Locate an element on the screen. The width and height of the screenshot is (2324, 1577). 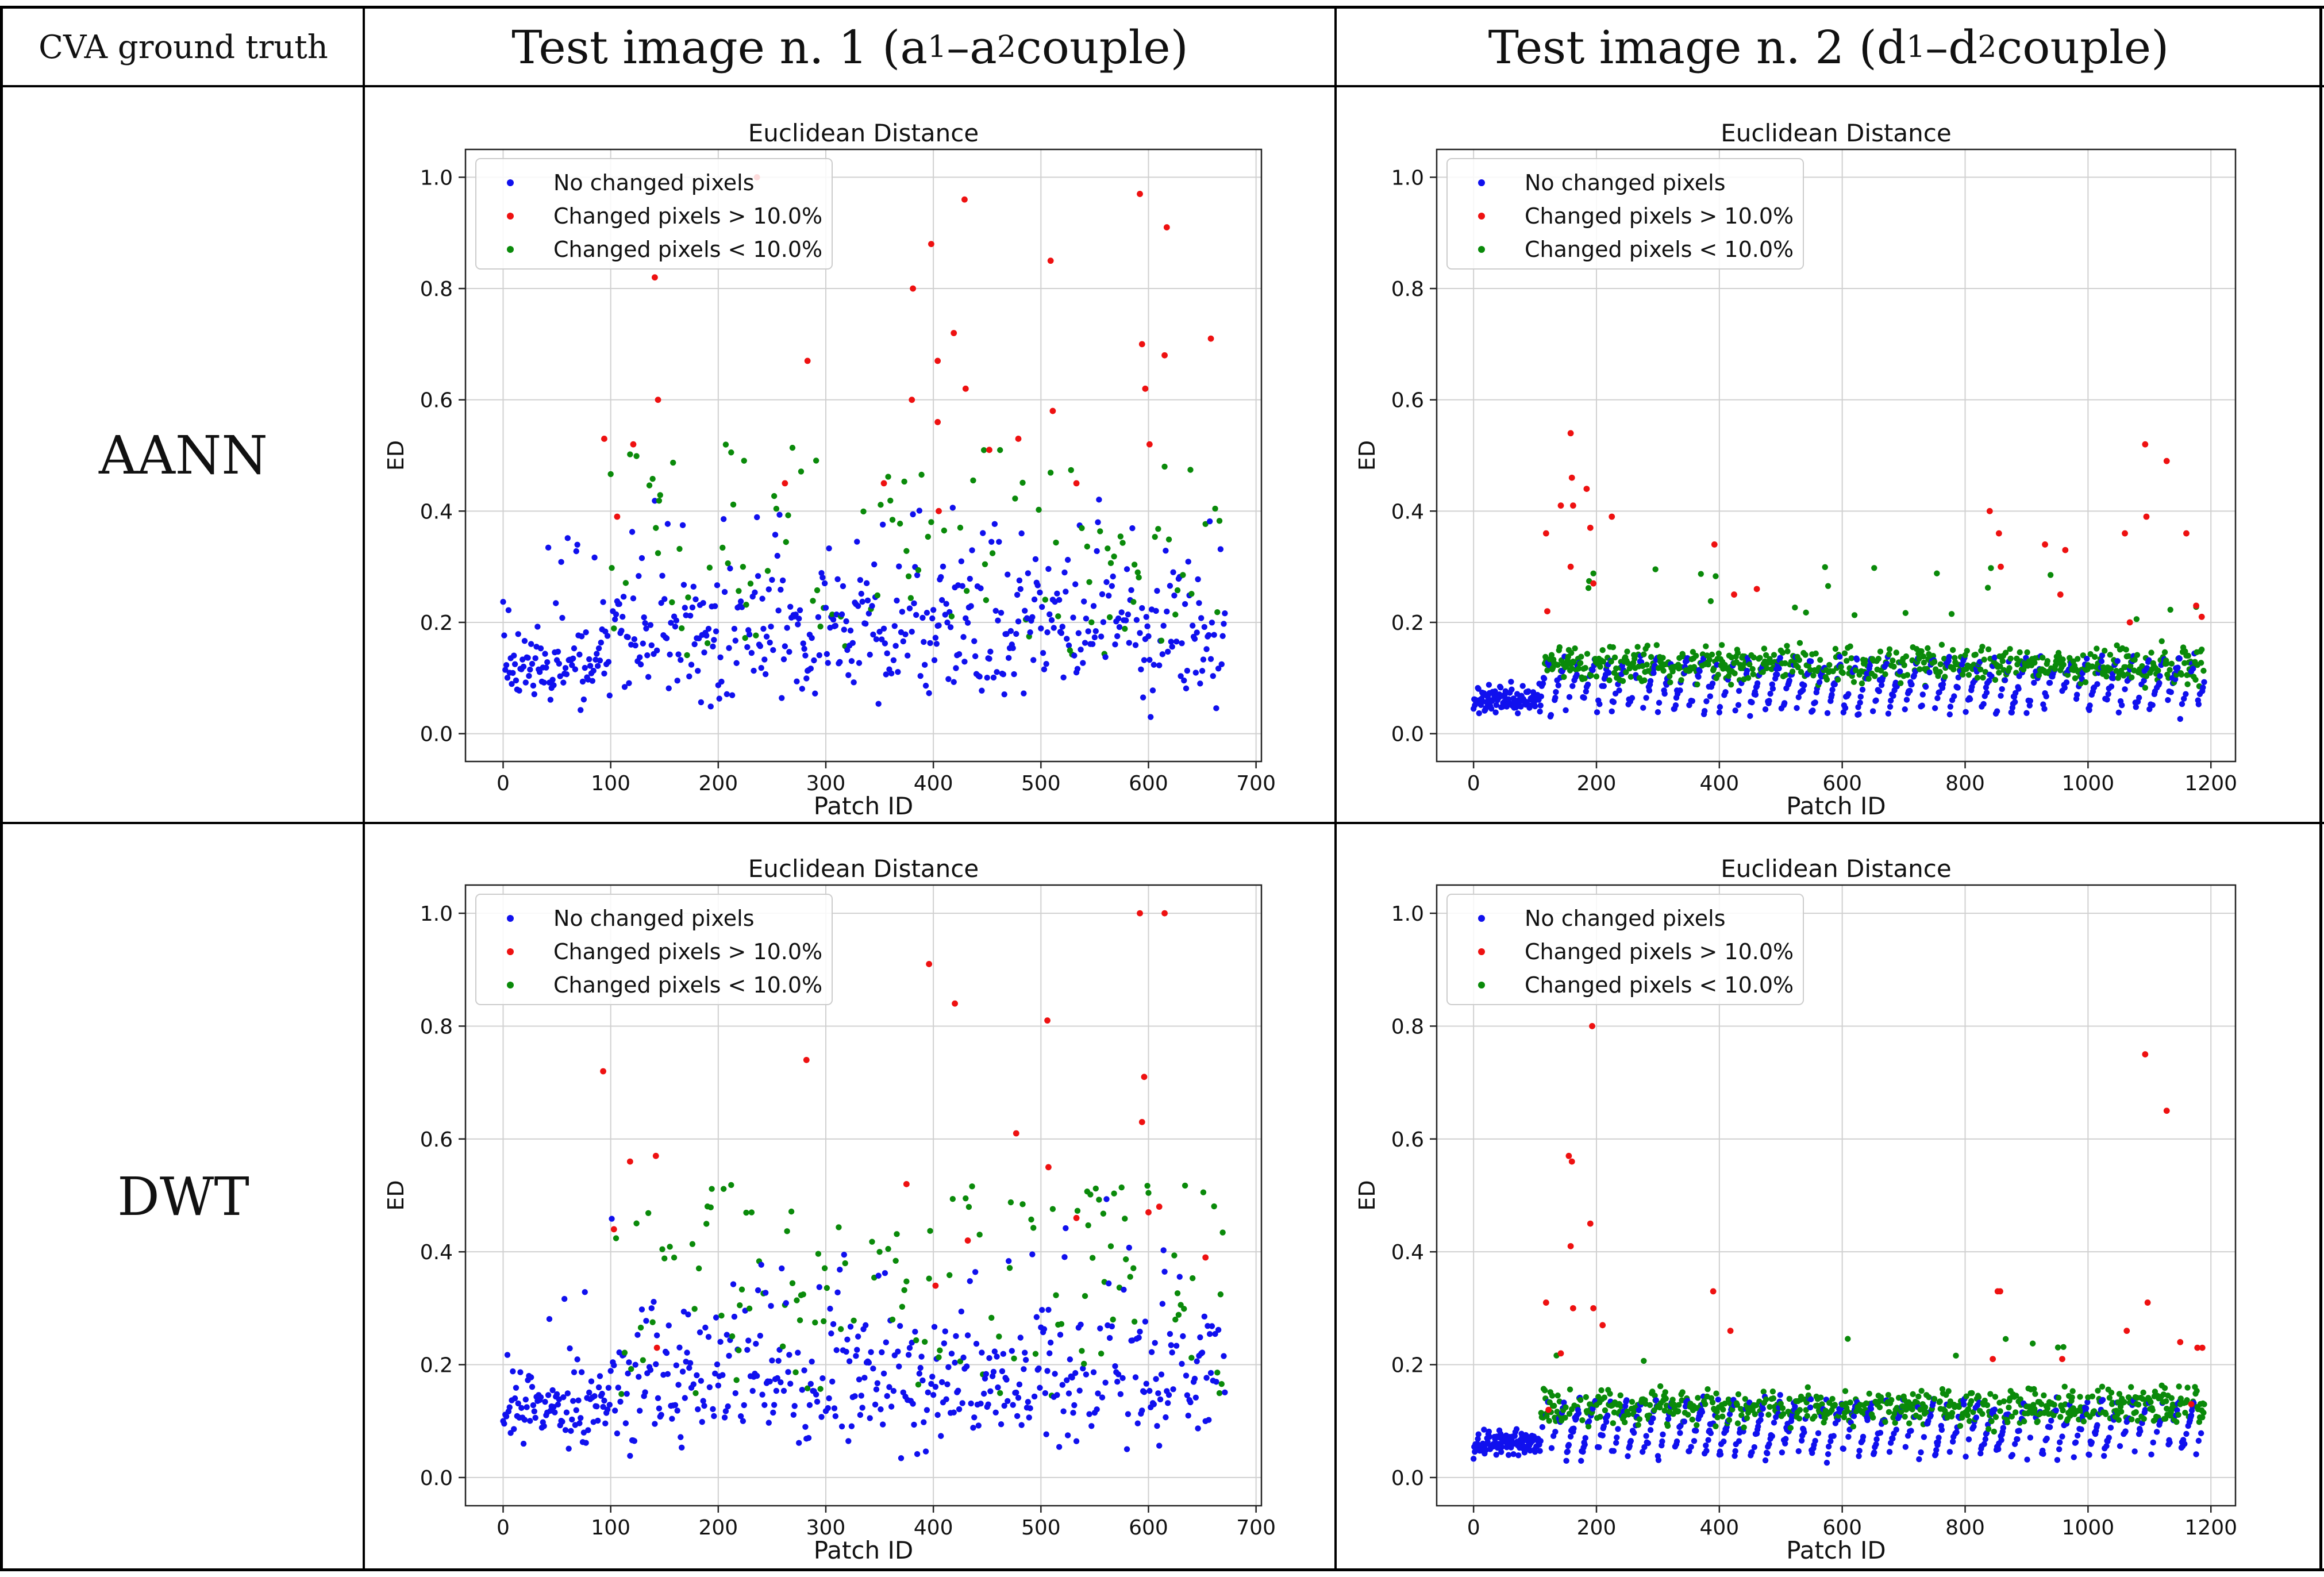
data-points is located at coordinates (864, 1185).